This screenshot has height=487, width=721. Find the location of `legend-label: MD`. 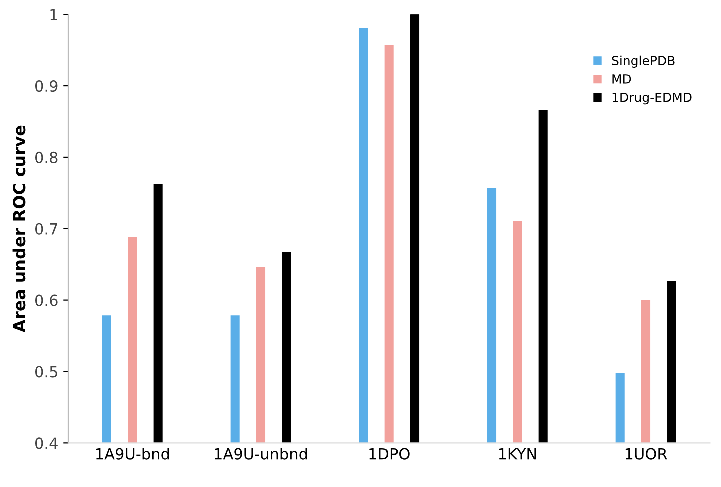

legend-label: MD is located at coordinates (622, 79).